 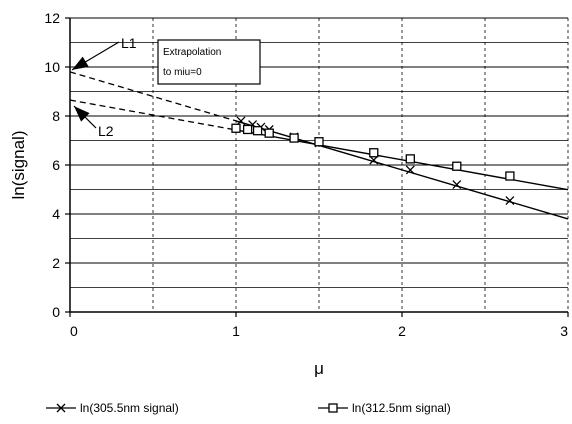 I want to click on y-axis-title: ln(signal), so click(x=18, y=165).